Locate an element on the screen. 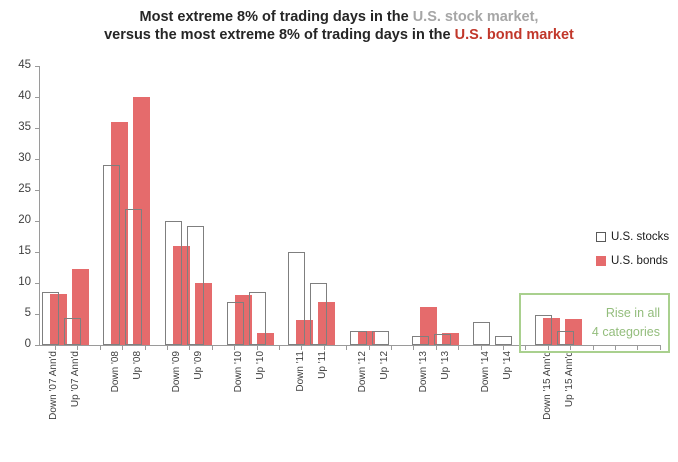  title-text: Most extreme 8% of trading days in the is located at coordinates (276, 17).